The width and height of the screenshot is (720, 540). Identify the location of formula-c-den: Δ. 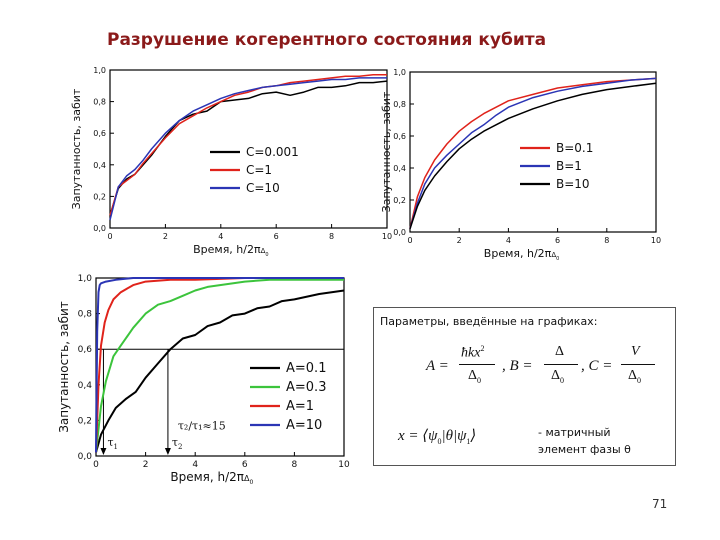
(633, 375).